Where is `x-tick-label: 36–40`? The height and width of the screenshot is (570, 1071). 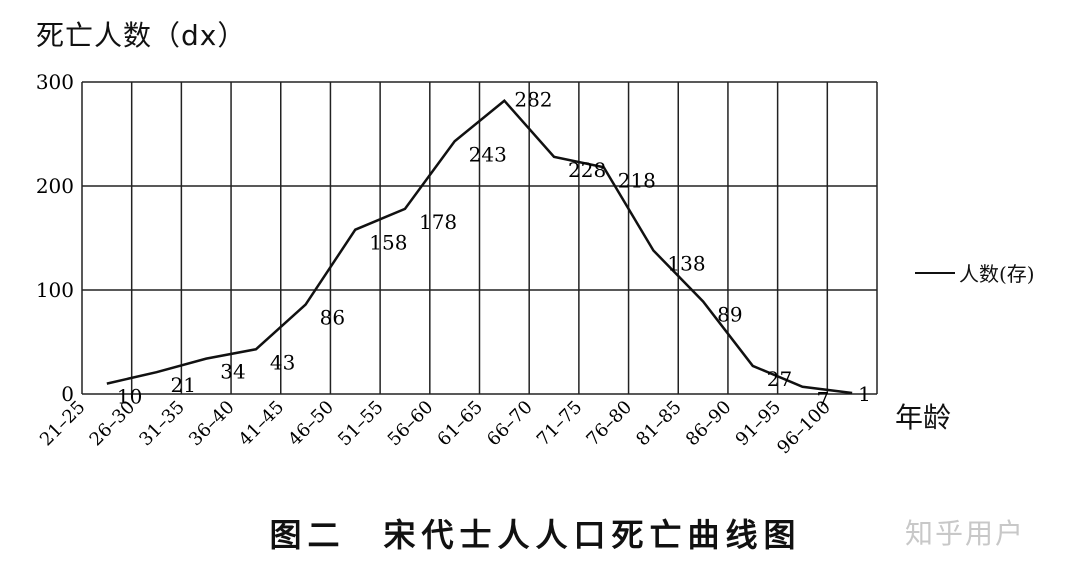 x-tick-label: 36–40 is located at coordinates (212, 424).